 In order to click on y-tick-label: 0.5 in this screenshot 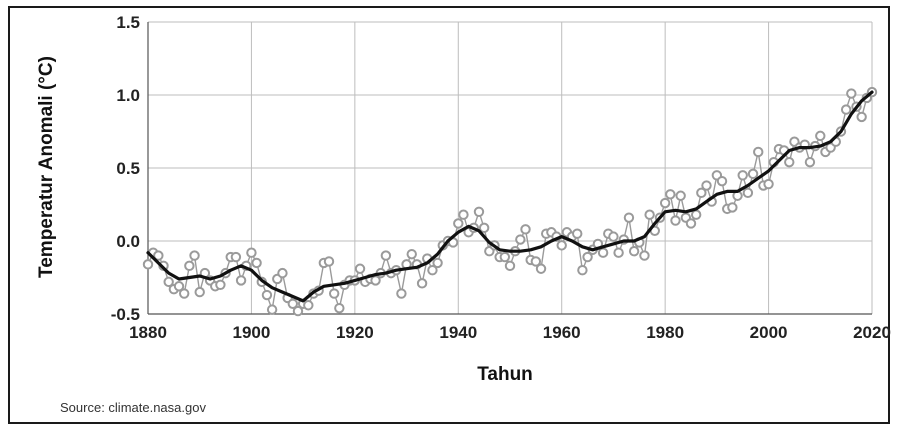, I will do `click(128, 168)`.